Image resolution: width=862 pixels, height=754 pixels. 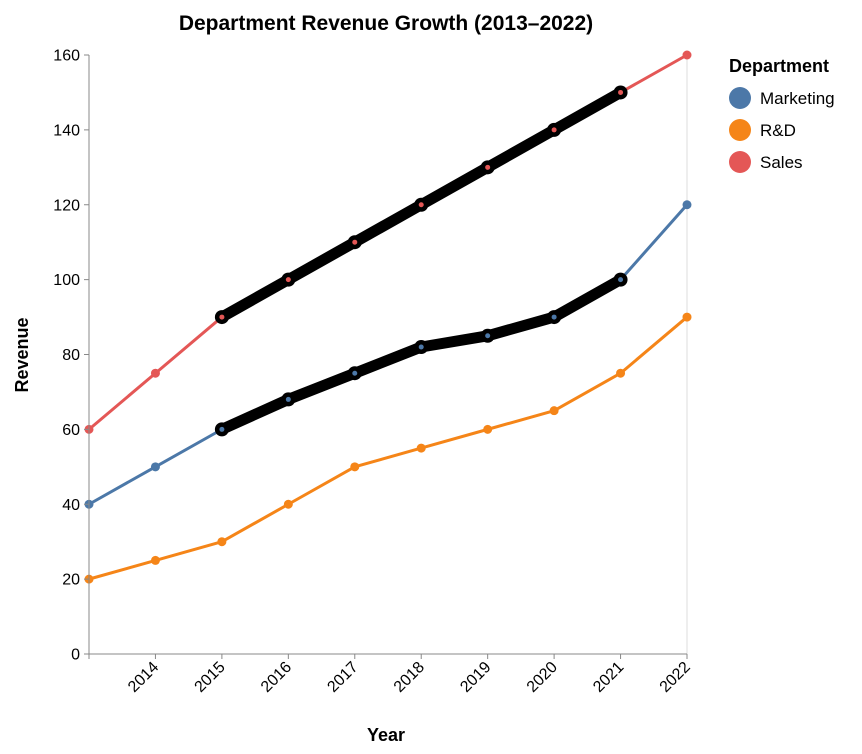 What do you see at coordinates (409, 677) in the screenshot?
I see `x-tick-label-2018: 2018` at bounding box center [409, 677].